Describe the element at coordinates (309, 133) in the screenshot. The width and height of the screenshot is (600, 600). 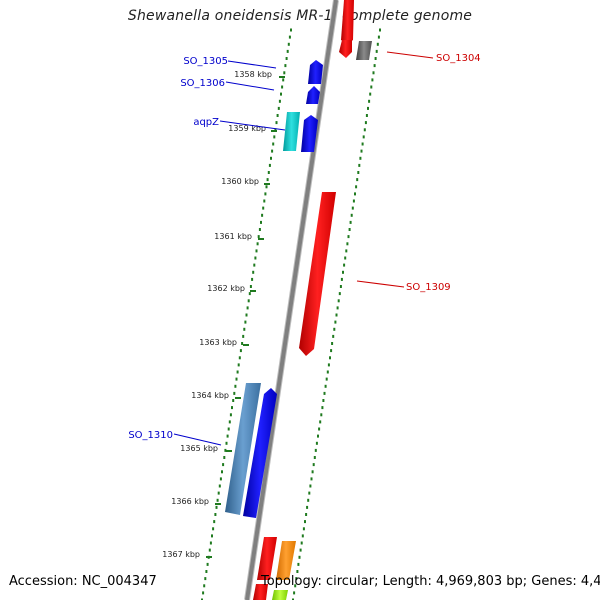
I see `gene-blue-aqpZ-neighbor` at that location.